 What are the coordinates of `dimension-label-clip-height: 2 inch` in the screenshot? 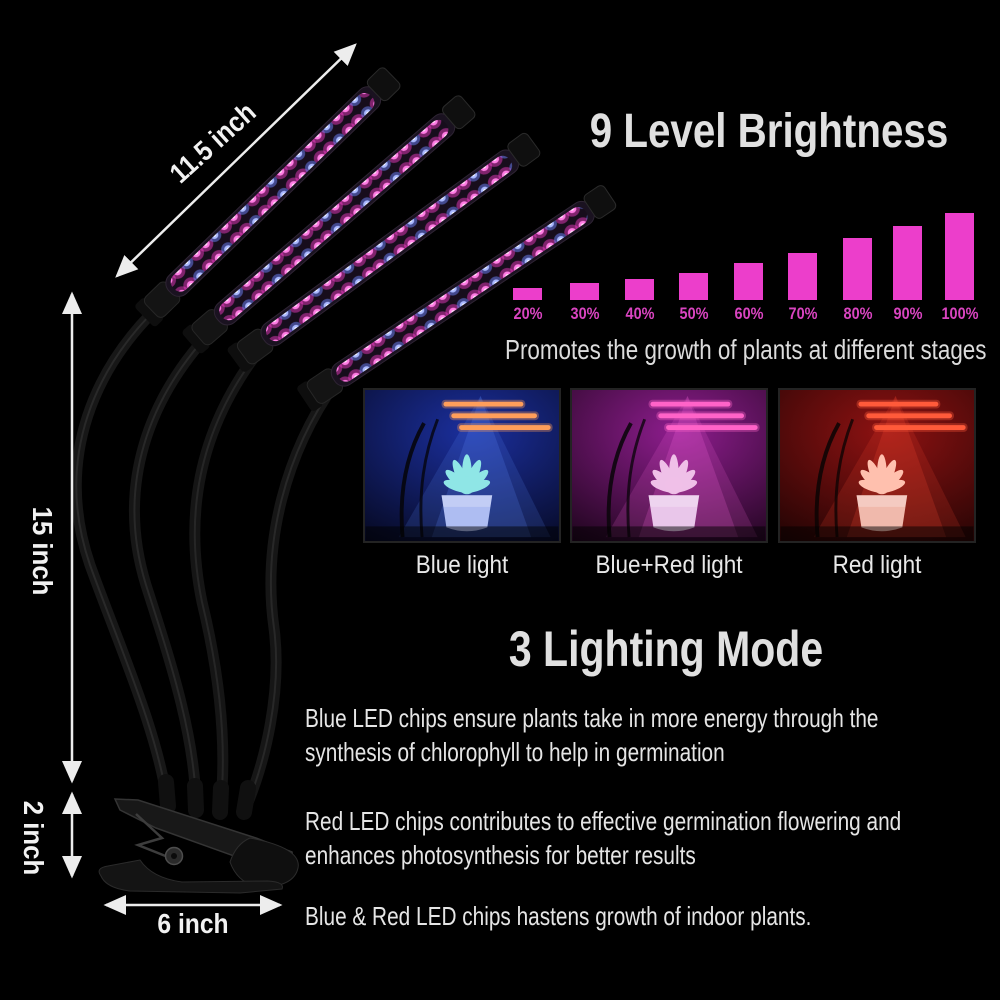 It's located at (33, 838).